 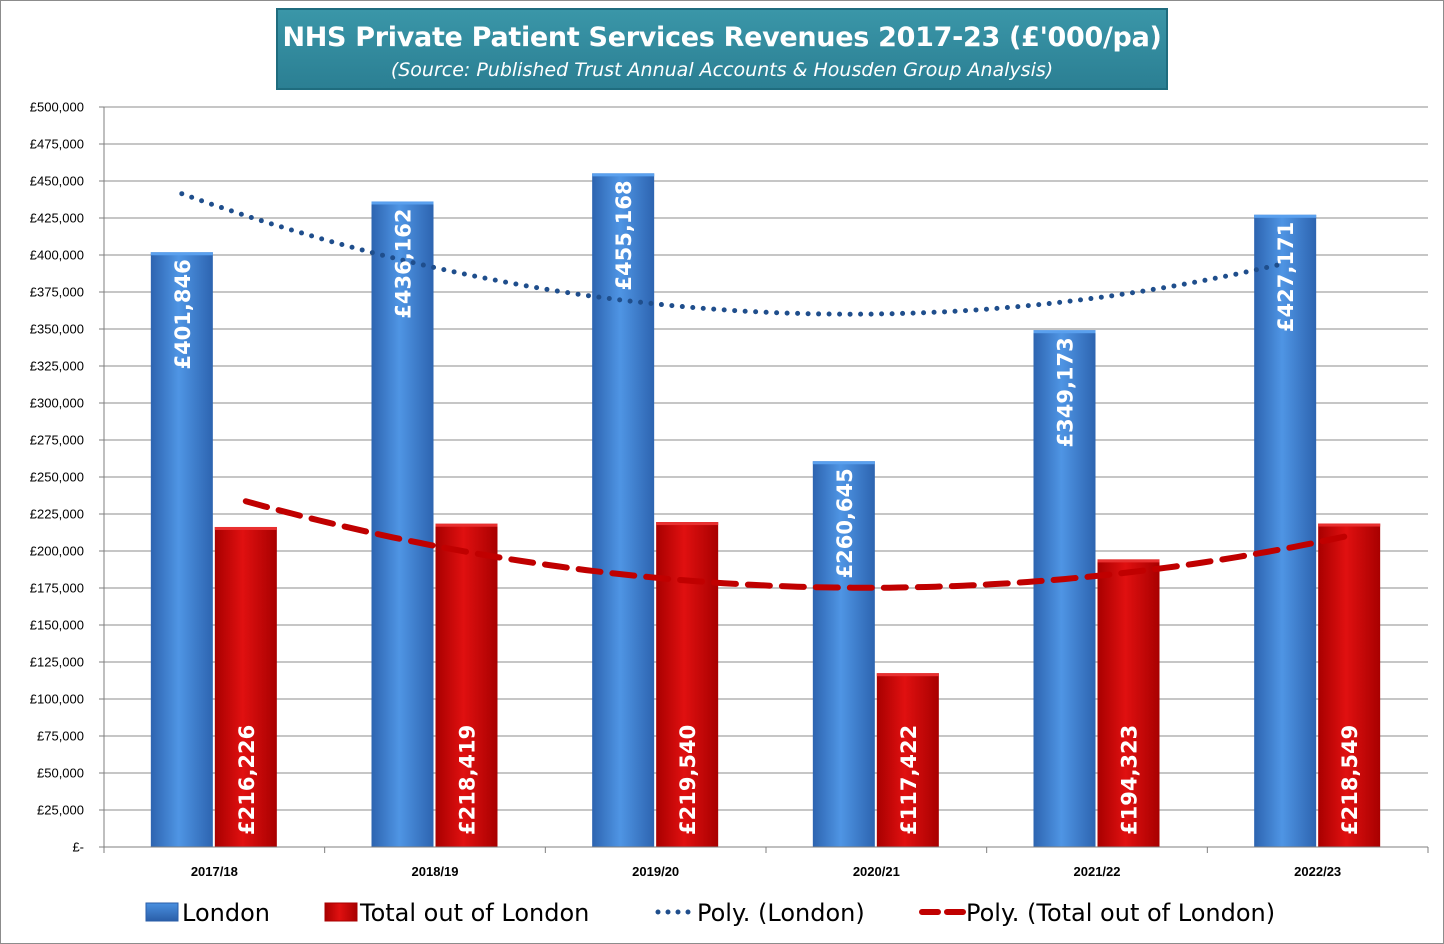 I want to click on legend-label-london: London, so click(x=226, y=913).